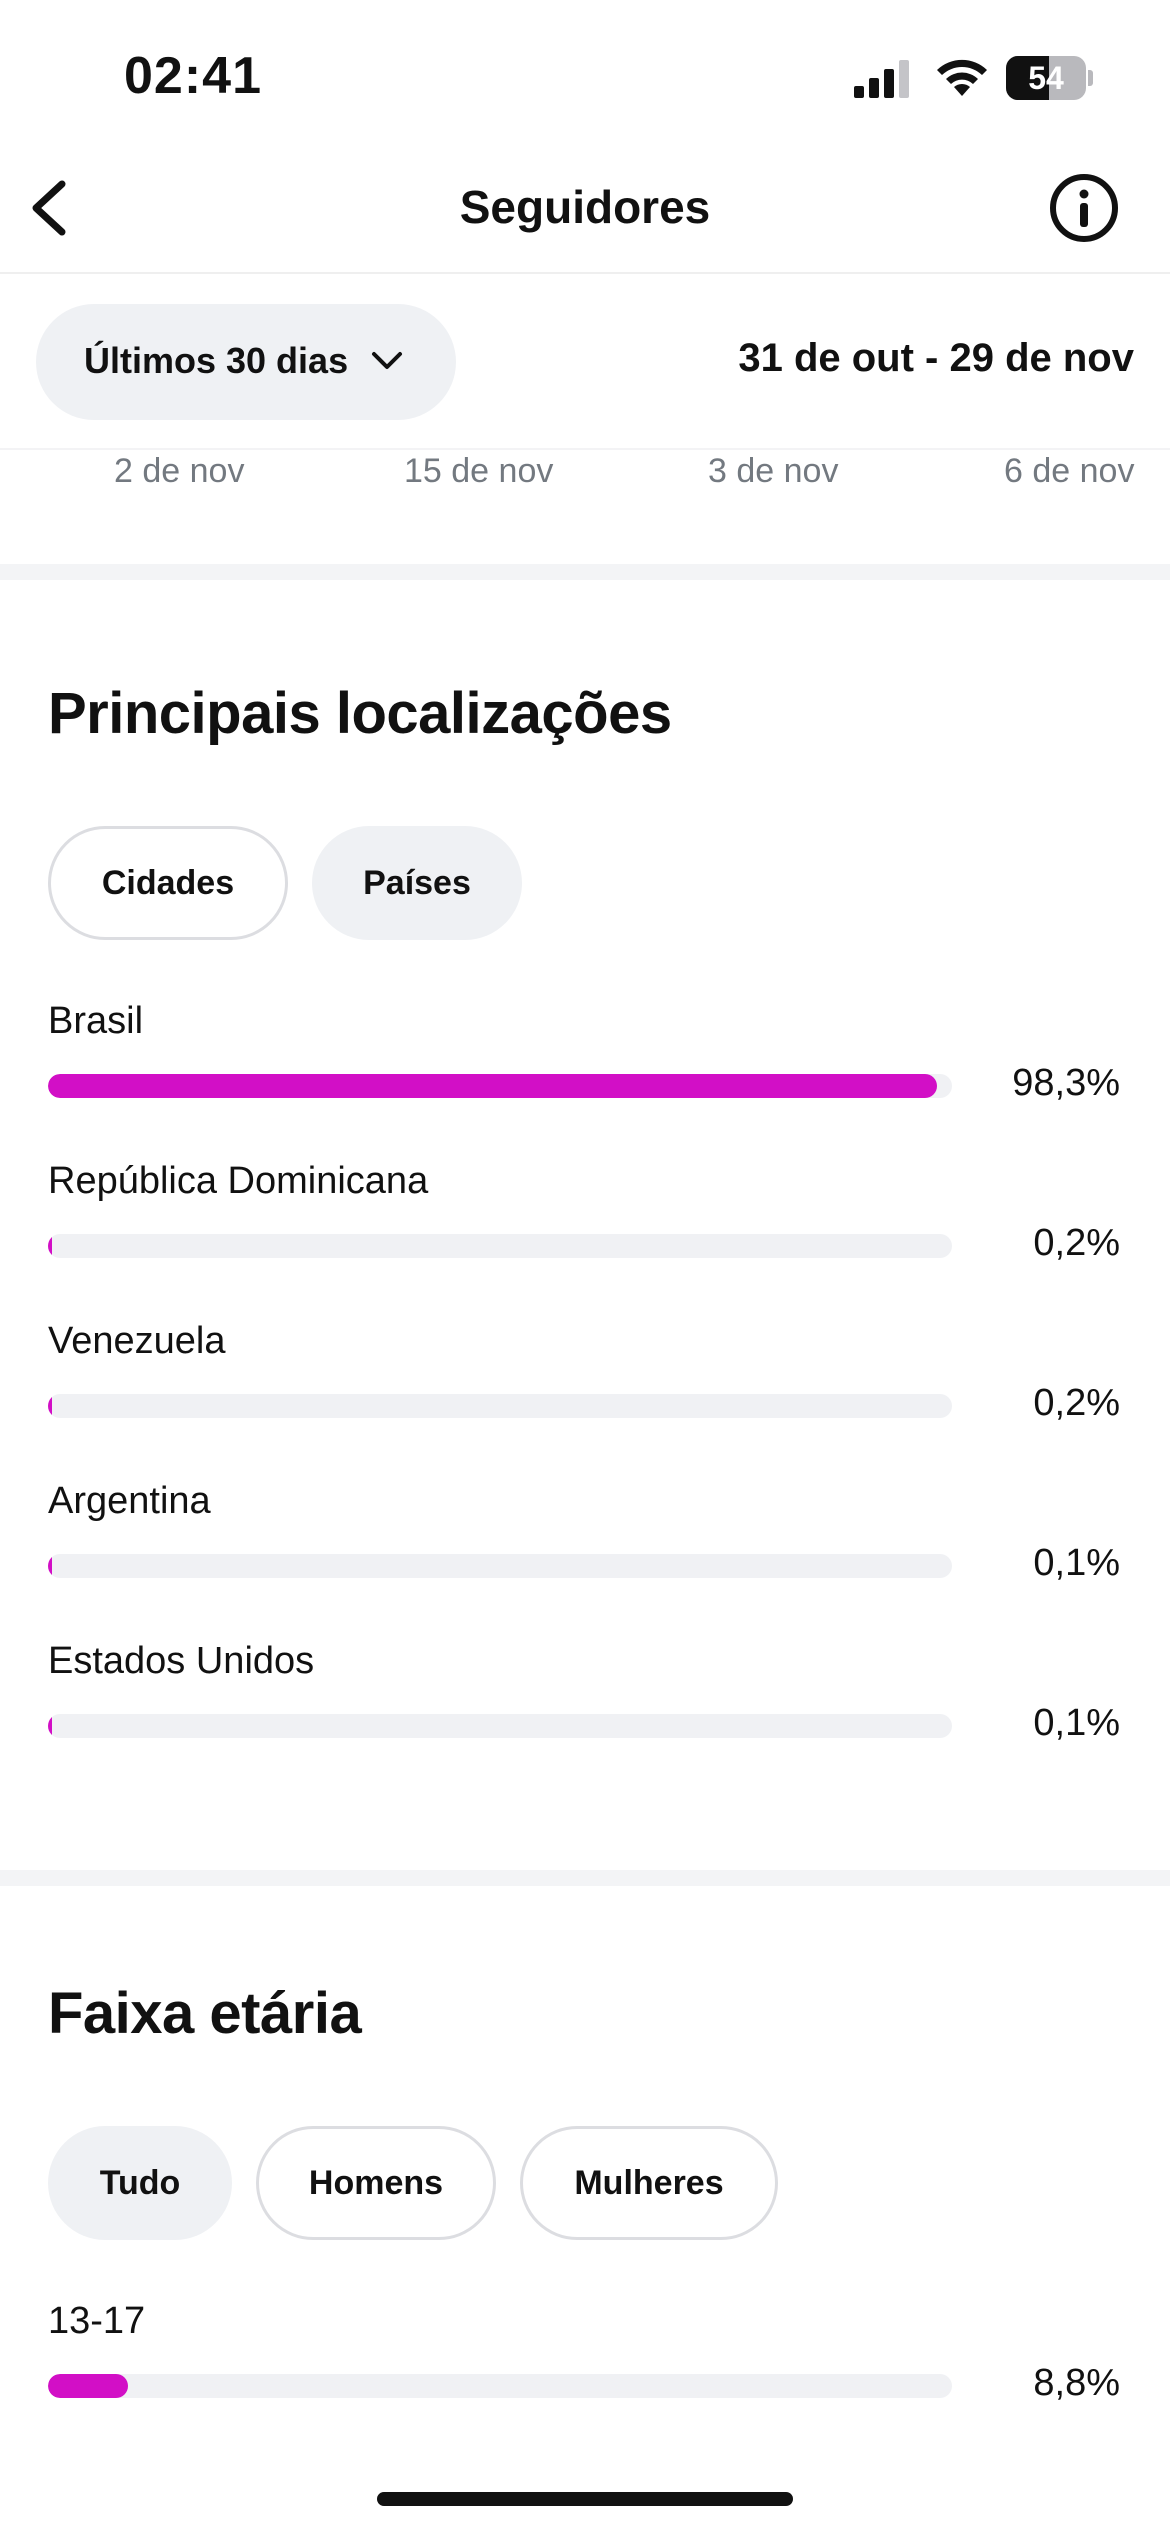  What do you see at coordinates (1066, 1083) in the screenshot?
I see `location-percent: 98,3%` at bounding box center [1066, 1083].